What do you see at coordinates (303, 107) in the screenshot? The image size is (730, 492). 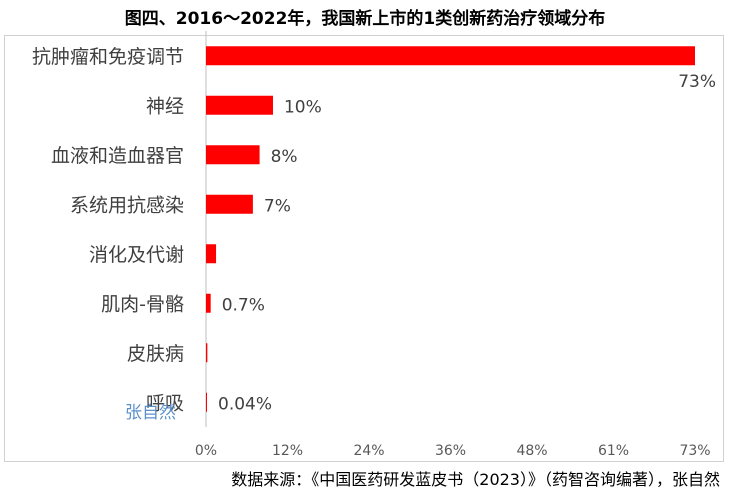 I see `data-label: 10%` at bounding box center [303, 107].